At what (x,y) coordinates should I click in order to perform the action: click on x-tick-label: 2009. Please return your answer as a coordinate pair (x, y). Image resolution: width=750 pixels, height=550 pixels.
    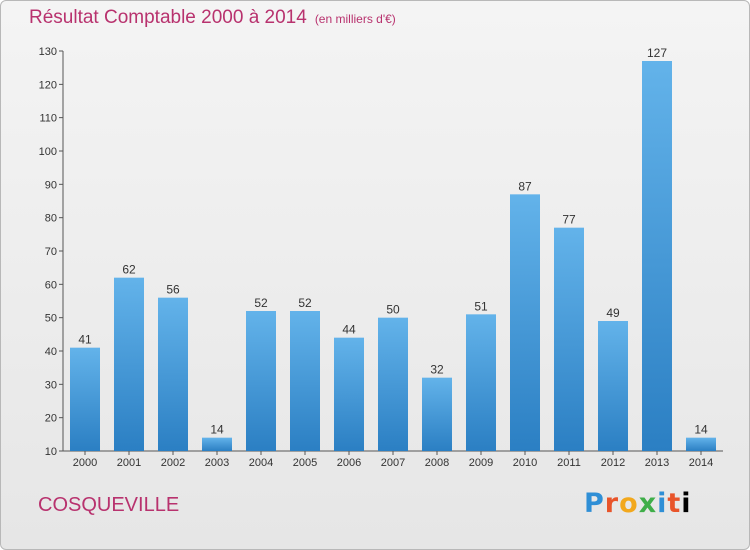
    Looking at the image, I should click on (481, 463).